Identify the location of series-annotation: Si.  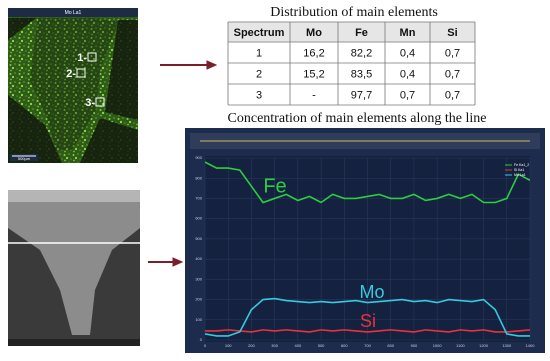
(368, 321).